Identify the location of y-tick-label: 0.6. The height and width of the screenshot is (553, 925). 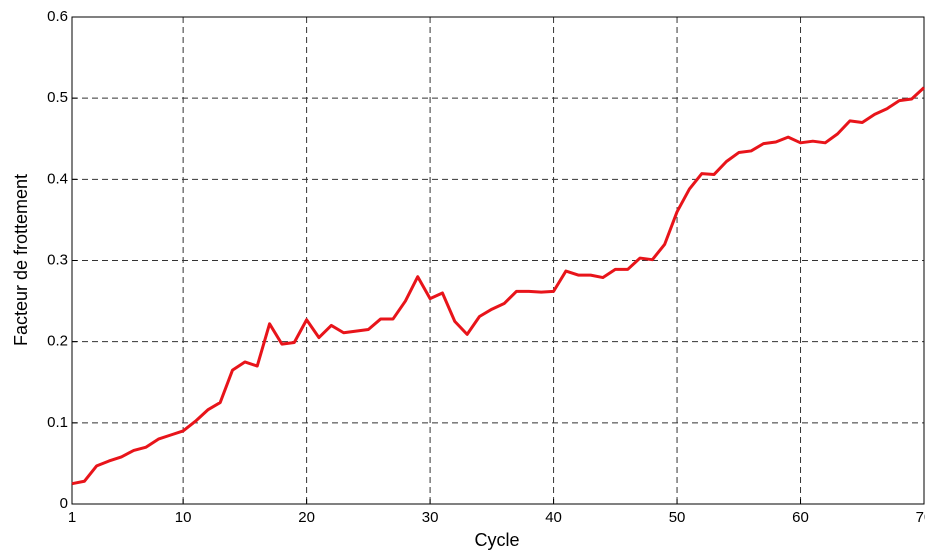
(57, 16).